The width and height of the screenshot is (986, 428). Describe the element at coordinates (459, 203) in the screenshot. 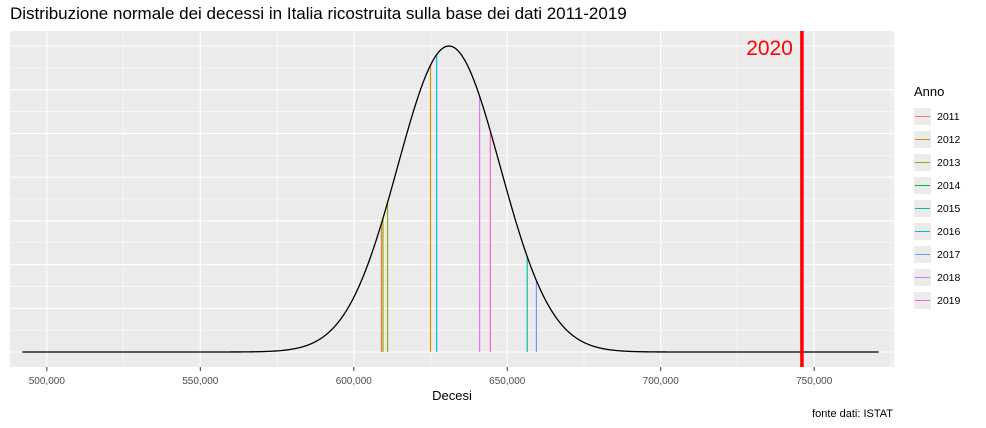

I see `year-lines` at that location.